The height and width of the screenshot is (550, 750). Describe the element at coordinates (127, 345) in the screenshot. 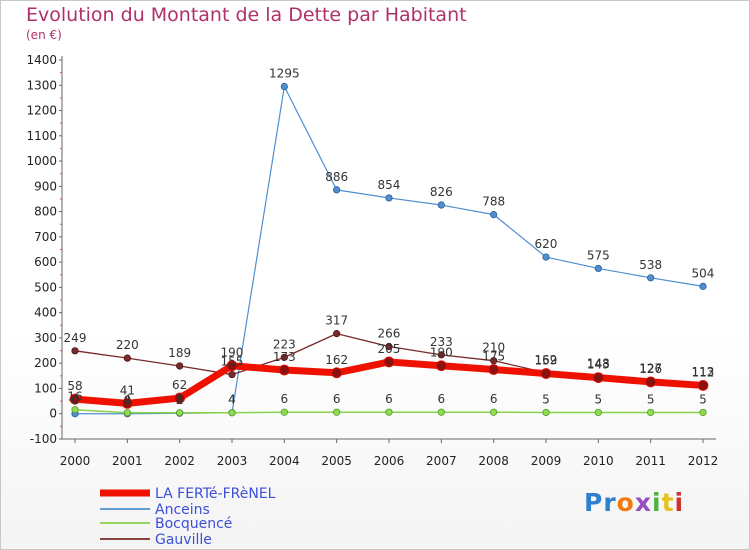

I see `data-label: 220` at that location.